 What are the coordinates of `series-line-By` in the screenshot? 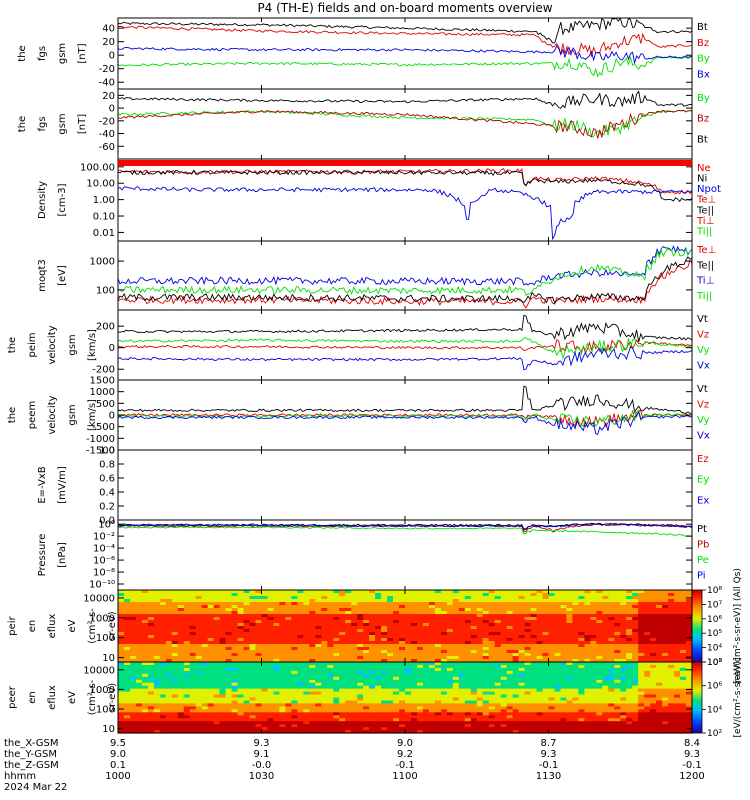 It's located at (405, 66).